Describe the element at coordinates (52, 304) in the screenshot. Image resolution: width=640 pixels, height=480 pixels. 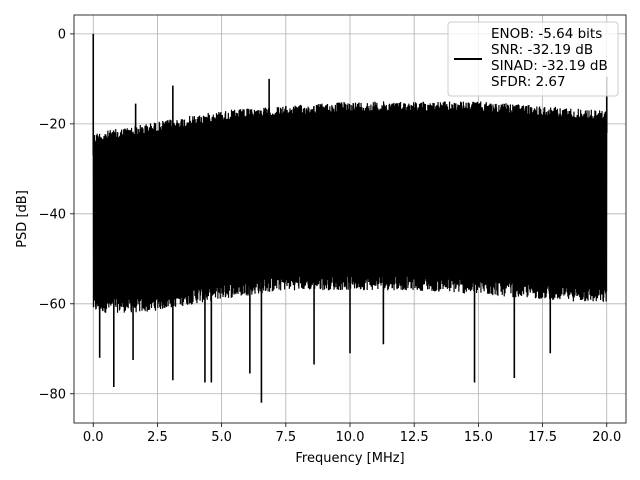
I see `y-tick-label: −60` at that location.